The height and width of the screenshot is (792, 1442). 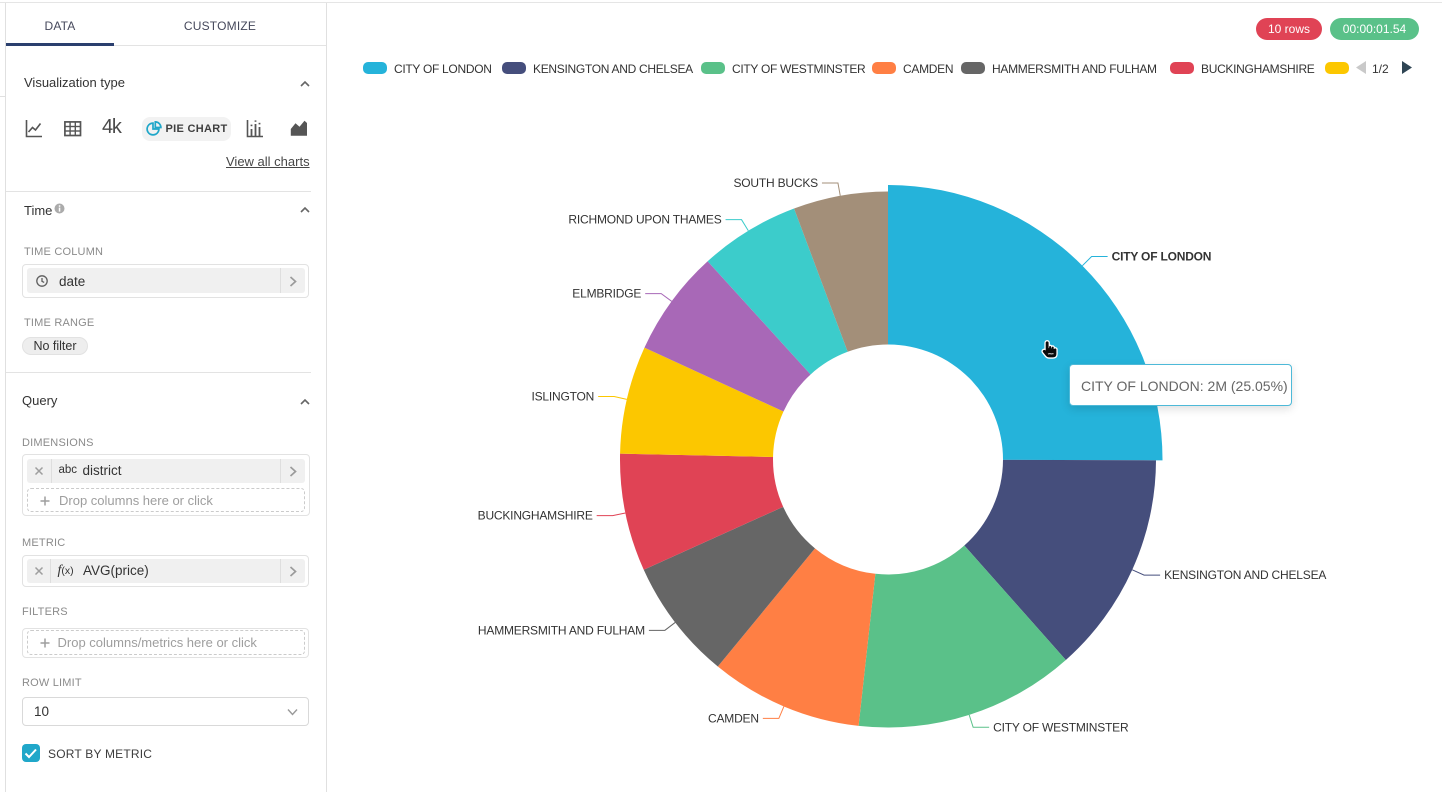 What do you see at coordinates (535, 516) in the screenshot?
I see `svg-text: BUCKINGHAMSHIRE` at bounding box center [535, 516].